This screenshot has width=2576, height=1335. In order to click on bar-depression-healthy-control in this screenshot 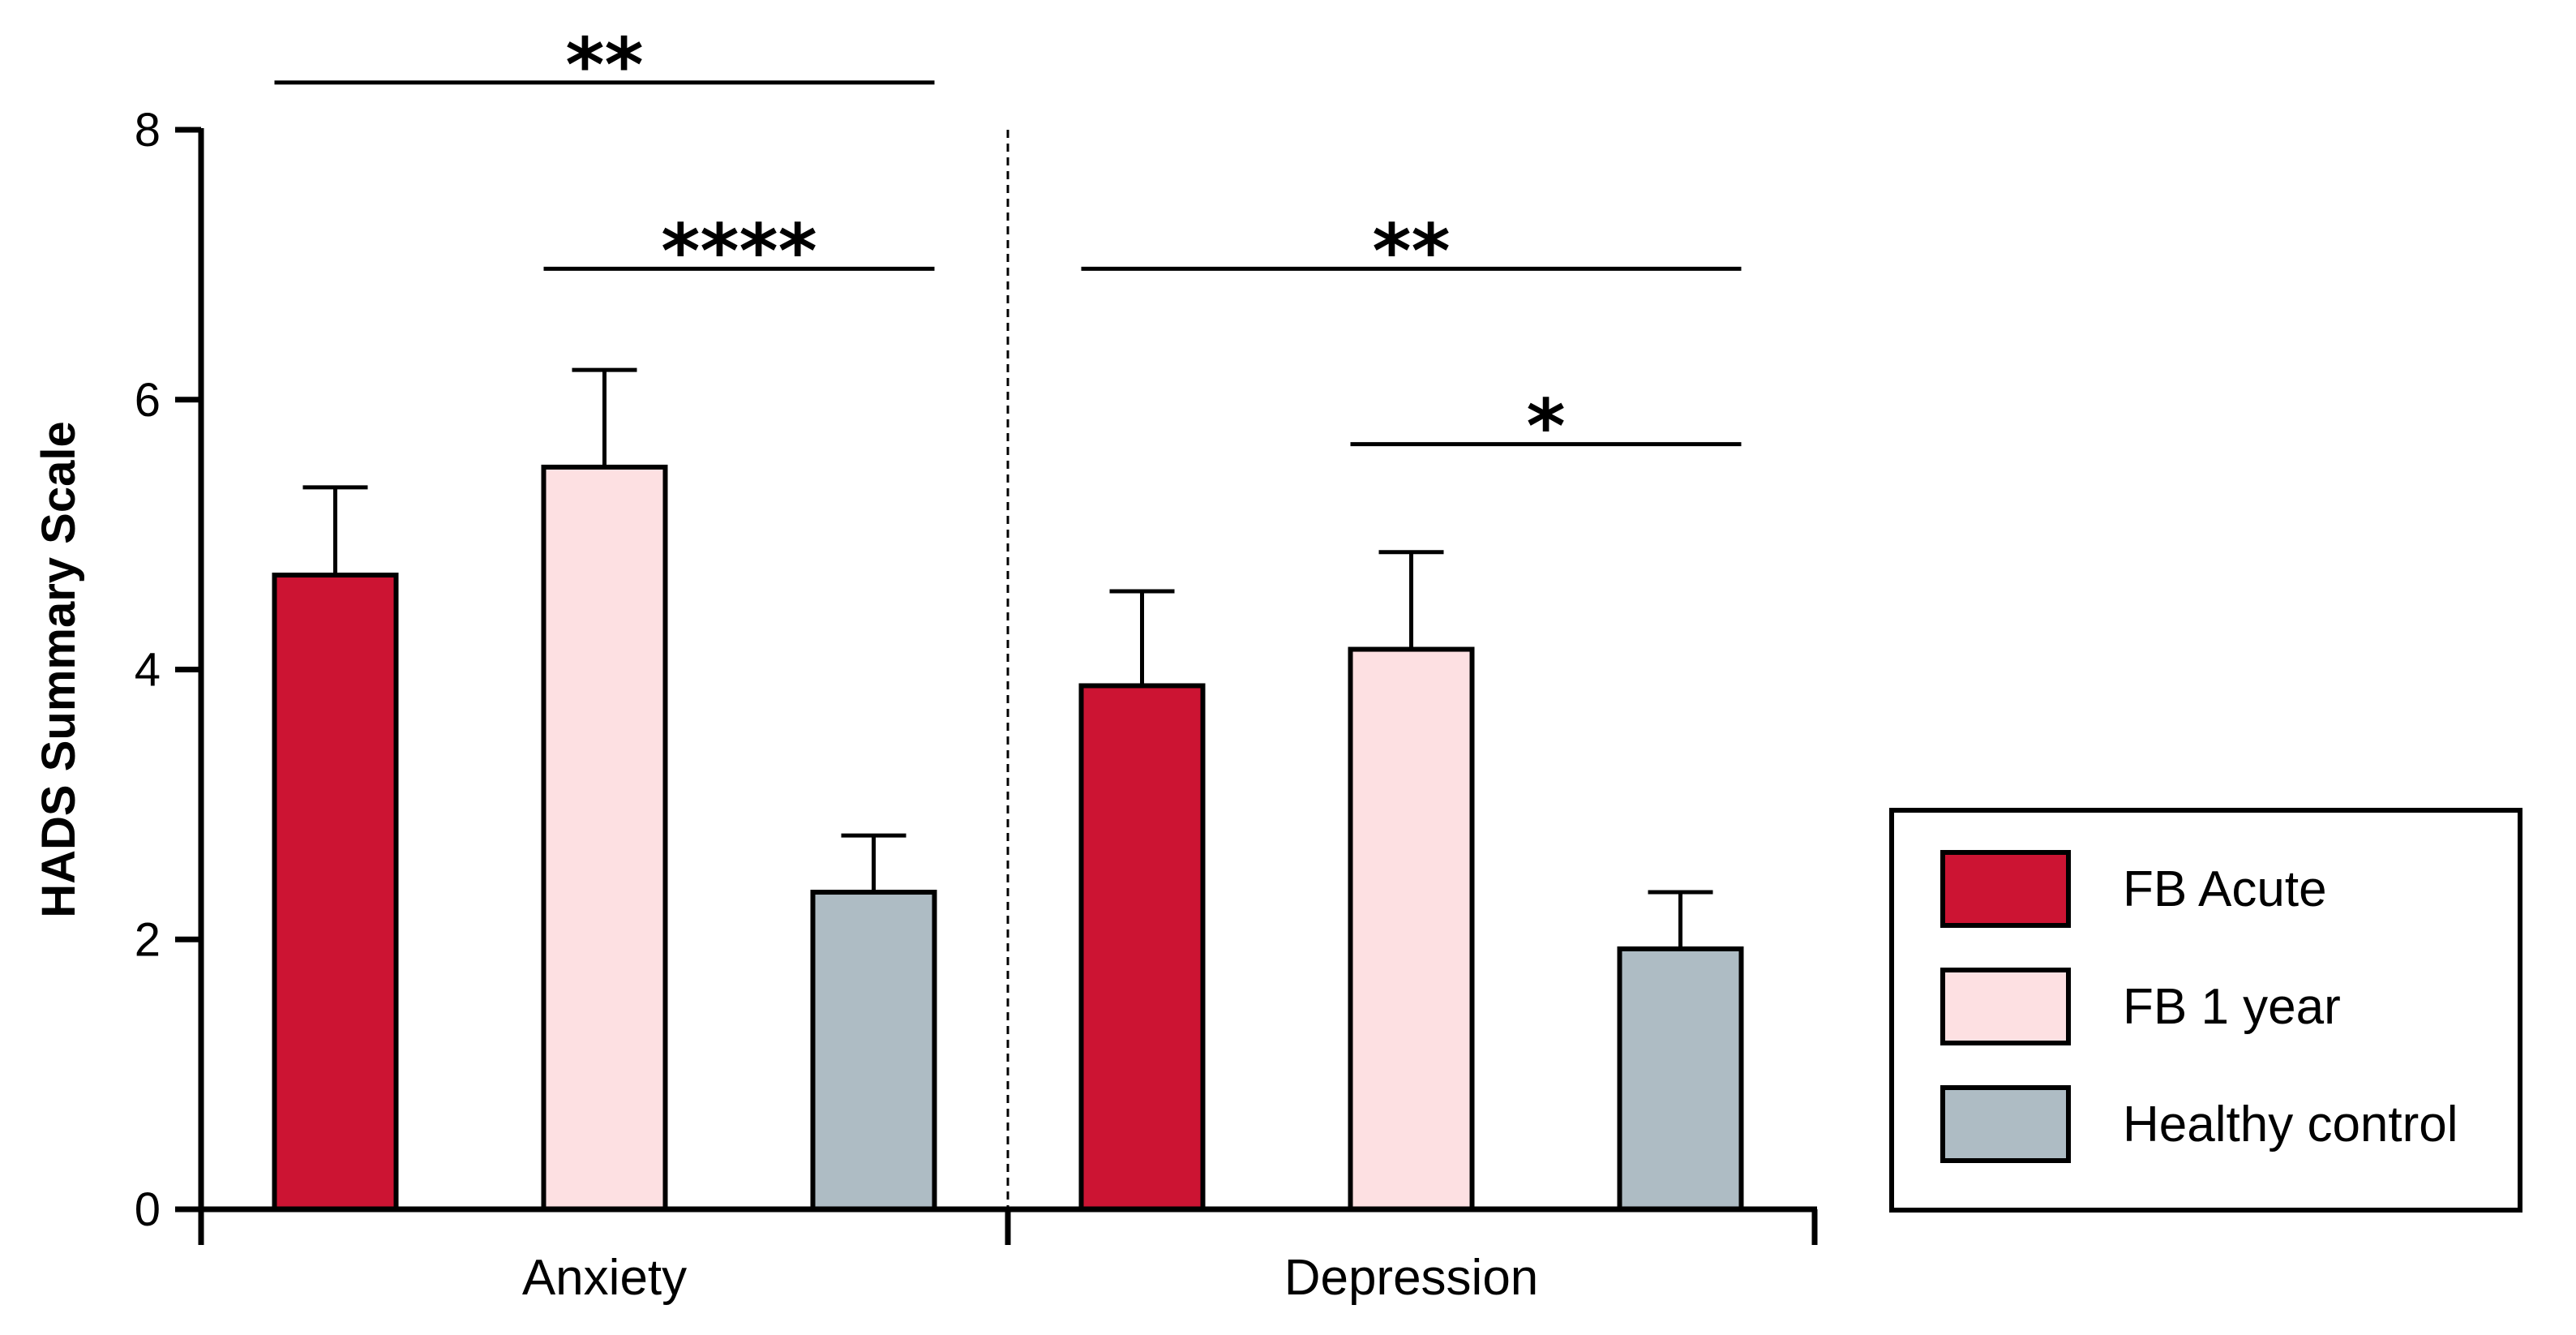, I will do `click(1680, 1079)`.